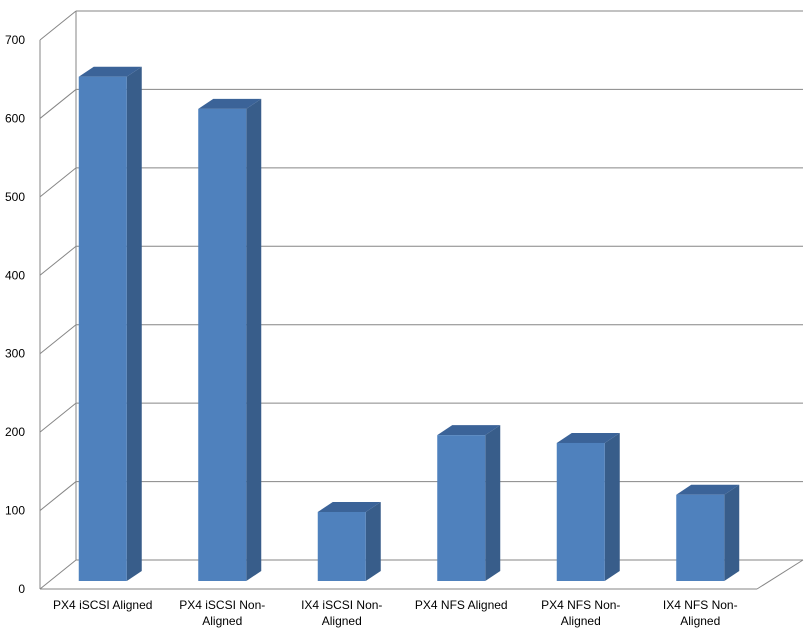 This screenshot has width=811, height=634. I want to click on x-category-label: PX4 NFS Non-, so click(580, 605).